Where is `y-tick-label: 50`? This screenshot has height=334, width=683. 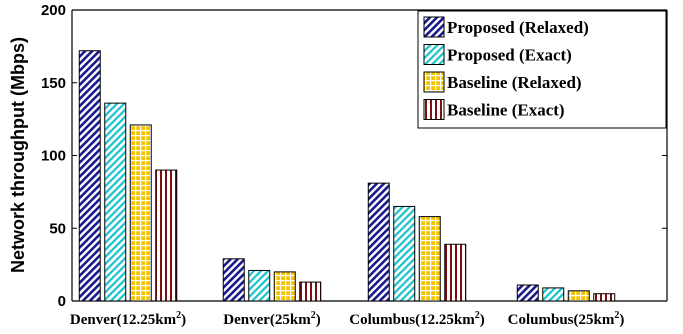
y-tick-label: 50 is located at coordinates (57, 228).